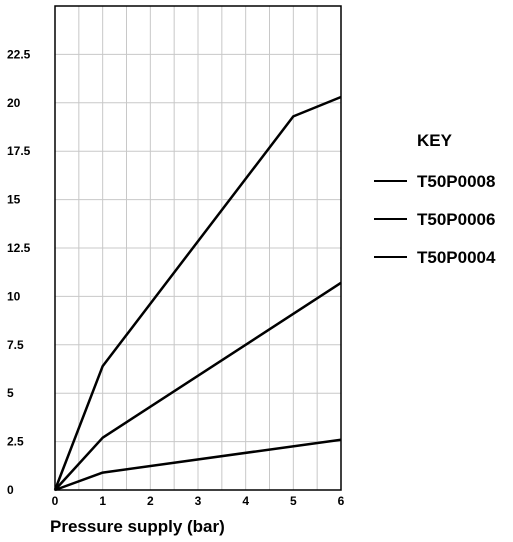 The image size is (513, 542). I want to click on y-tick-label: 22.5, so click(19, 54).